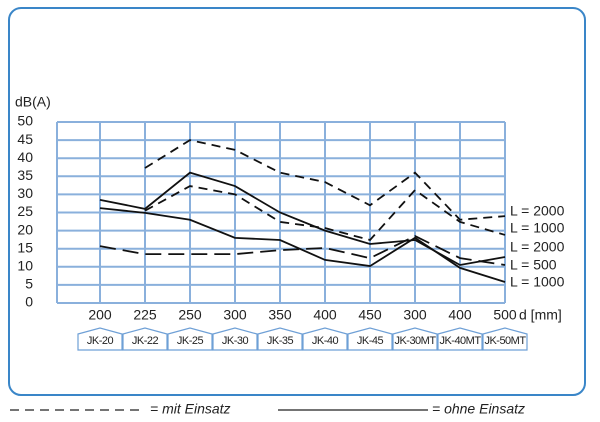 The height and width of the screenshot is (422, 600). What do you see at coordinates (29, 284) in the screenshot?
I see `y-tick-label: 5` at bounding box center [29, 284].